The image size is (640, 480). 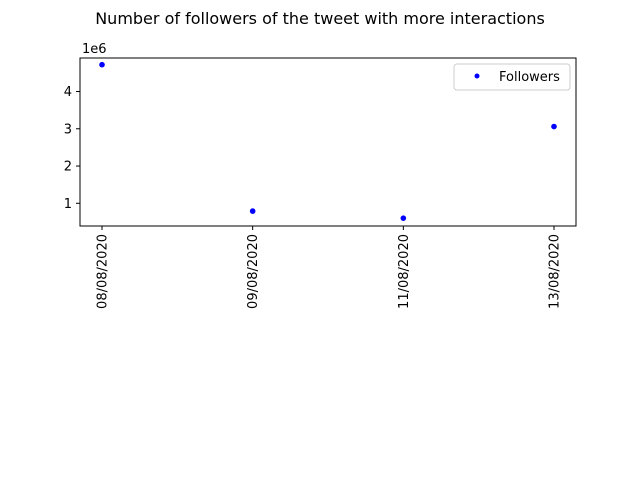 I want to click on y-tick-label: 1, so click(x=68, y=204).